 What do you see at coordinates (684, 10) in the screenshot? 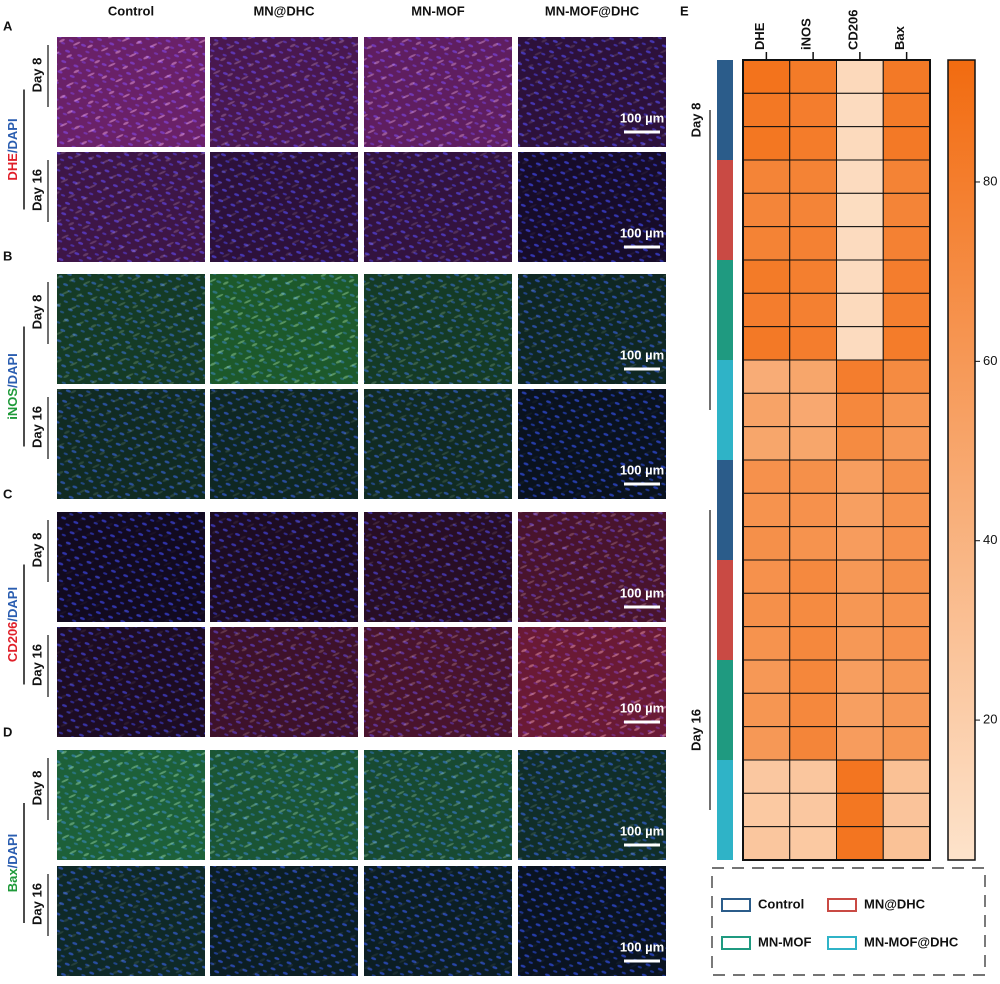
I see `panel-letter: E` at bounding box center [684, 10].